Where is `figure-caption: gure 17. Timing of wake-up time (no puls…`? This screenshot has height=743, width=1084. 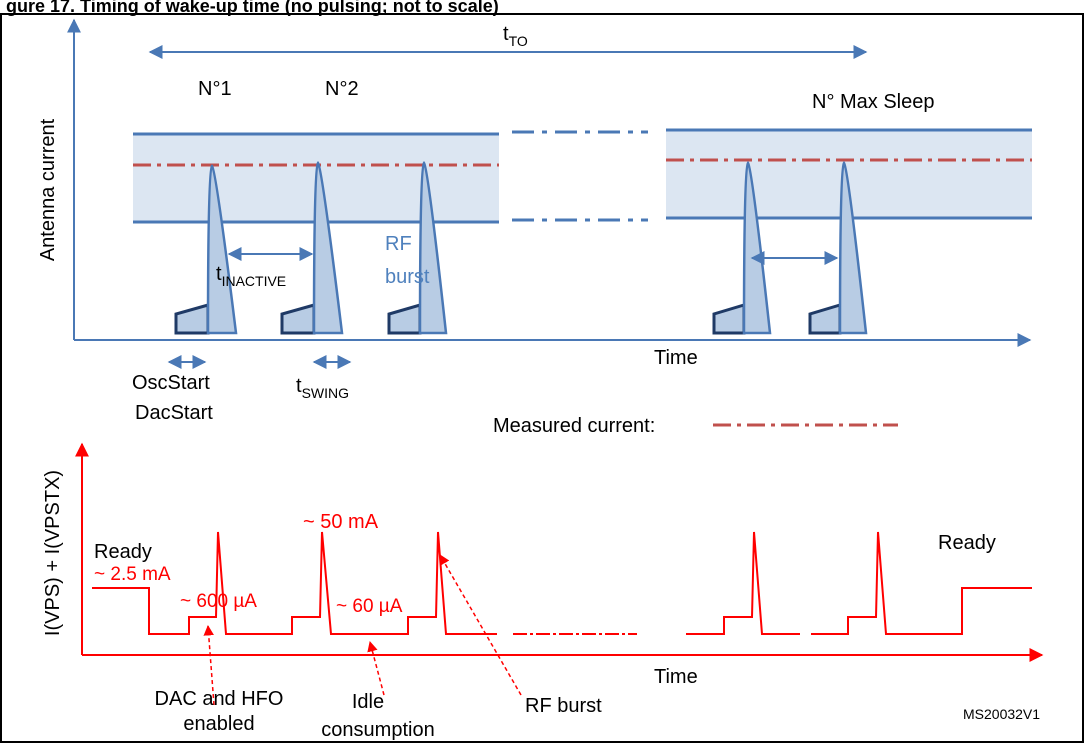
figure-caption: gure 17. Timing of wake-up time (no puls… is located at coordinates (252, 8).